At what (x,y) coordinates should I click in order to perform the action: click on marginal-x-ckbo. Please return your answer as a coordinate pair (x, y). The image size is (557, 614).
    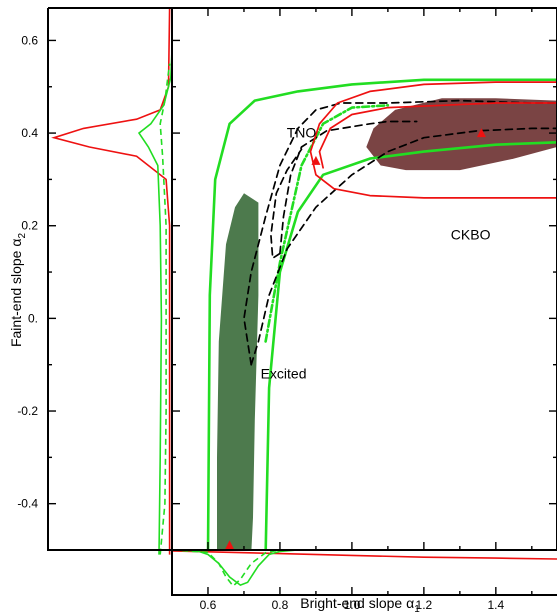
    Looking at the image, I should click on (364, 555).